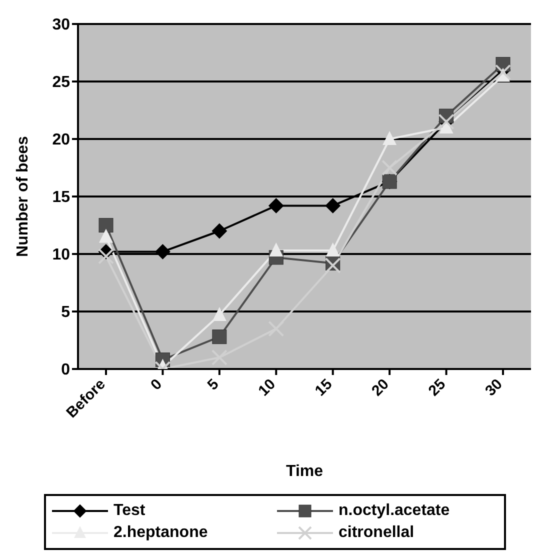 This screenshot has width=533, height=558. I want to click on y-tick-label: 5, so click(65, 313).